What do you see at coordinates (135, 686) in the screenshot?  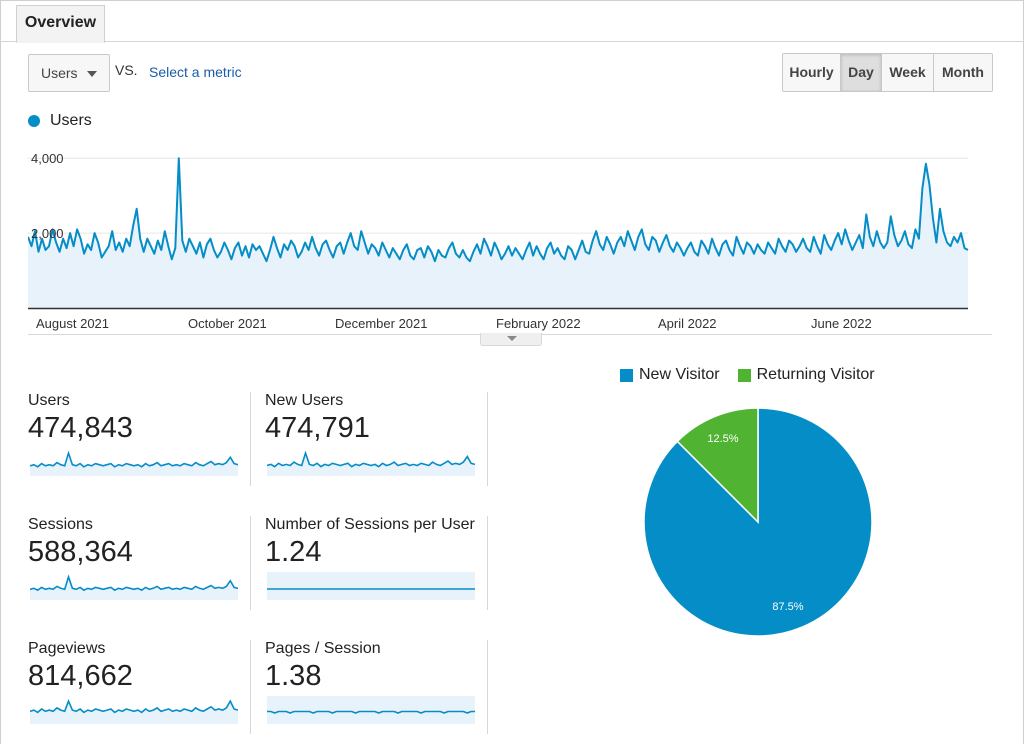 I see `metric-card: Pageviews 814,662` at bounding box center [135, 686].